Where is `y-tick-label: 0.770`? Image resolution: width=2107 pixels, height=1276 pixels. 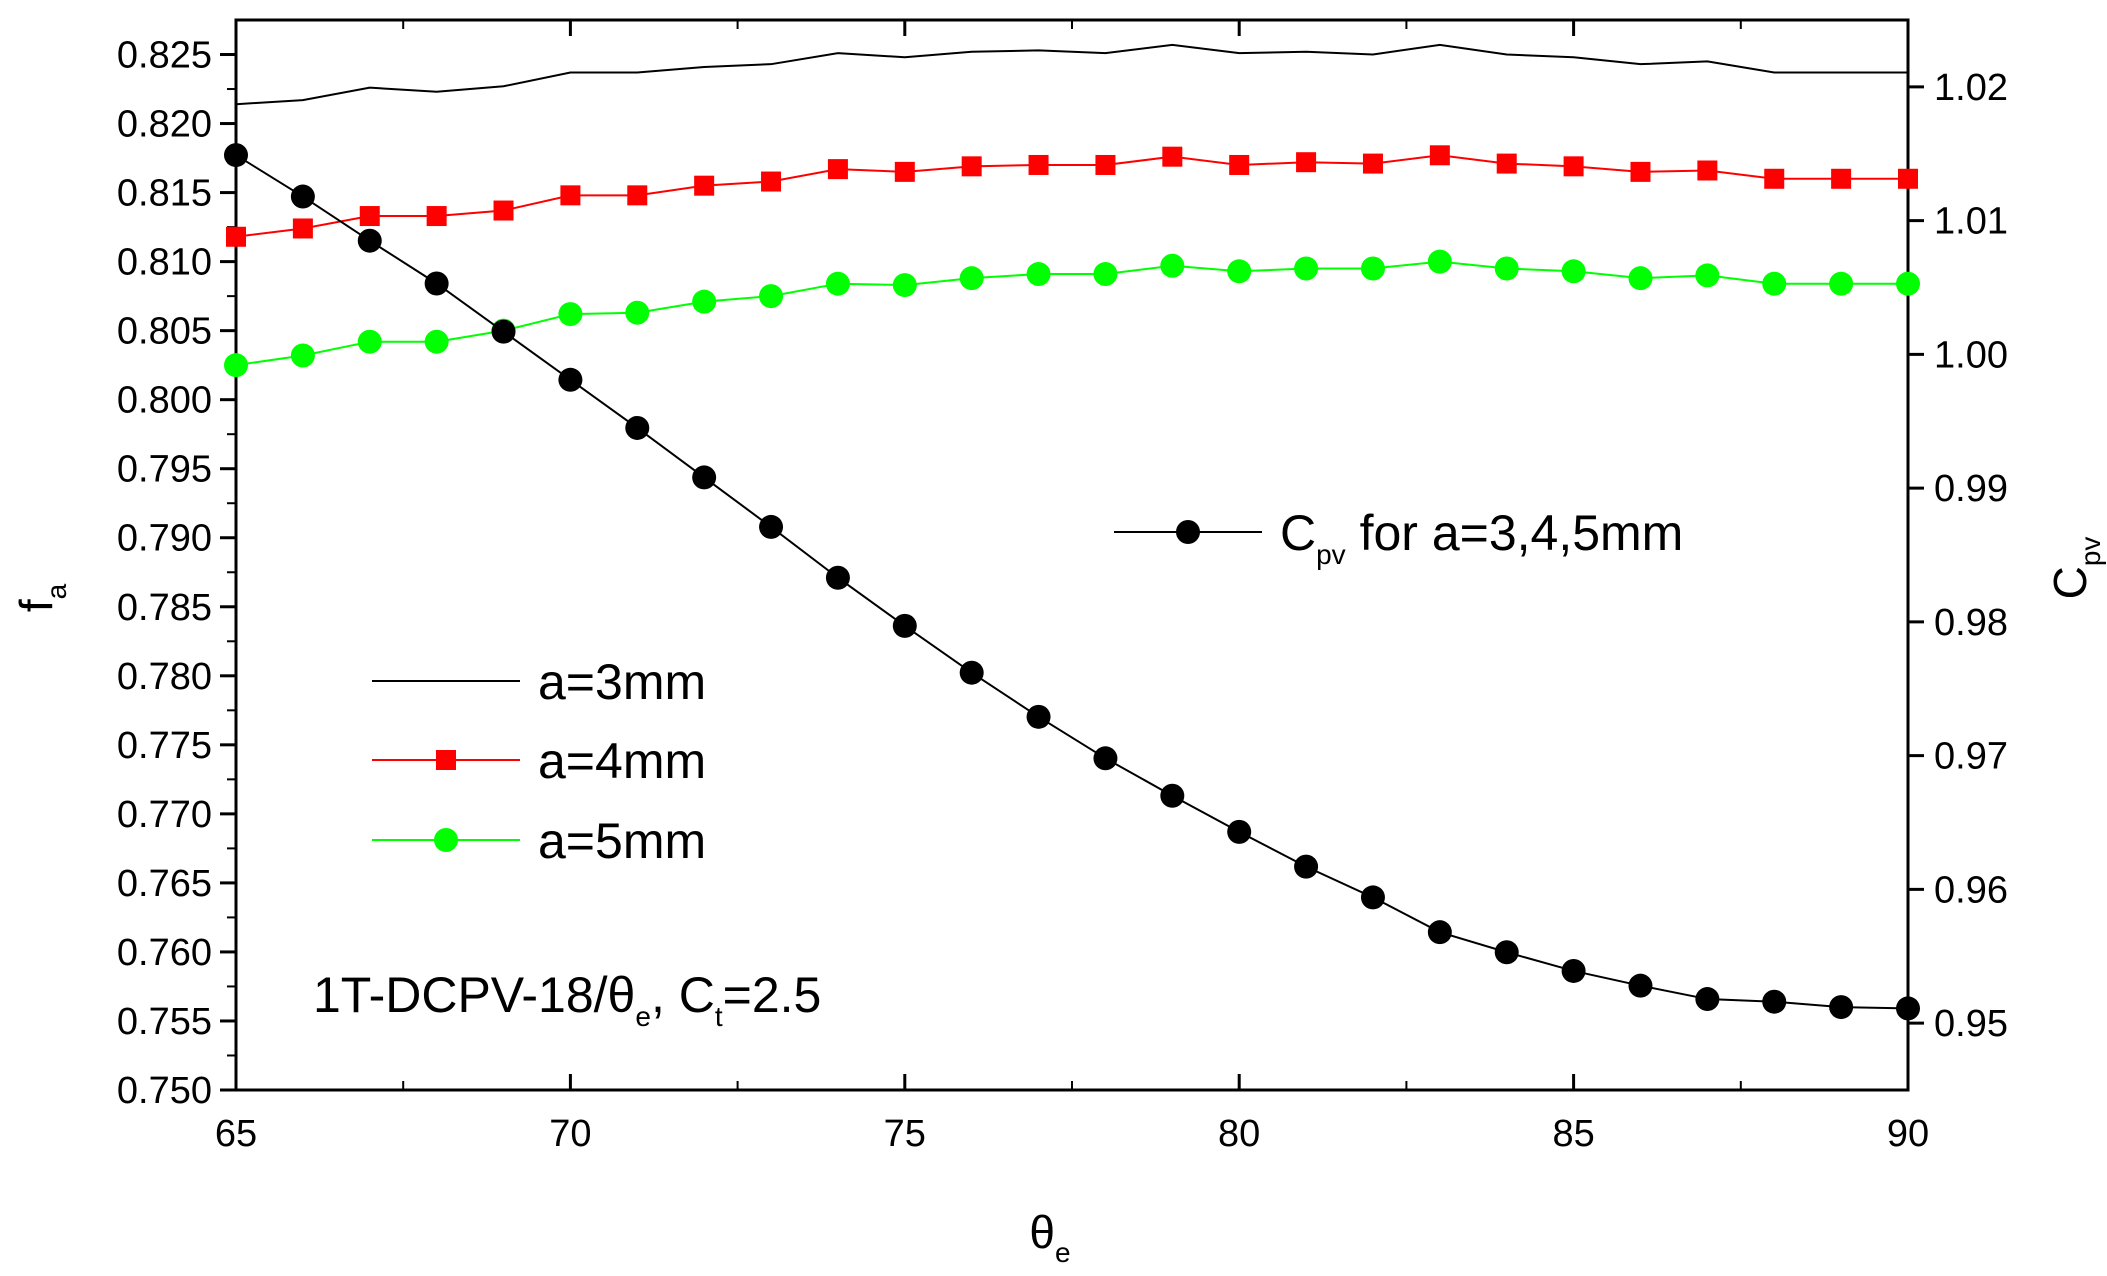 y-tick-label: 0.770 is located at coordinates (164, 815).